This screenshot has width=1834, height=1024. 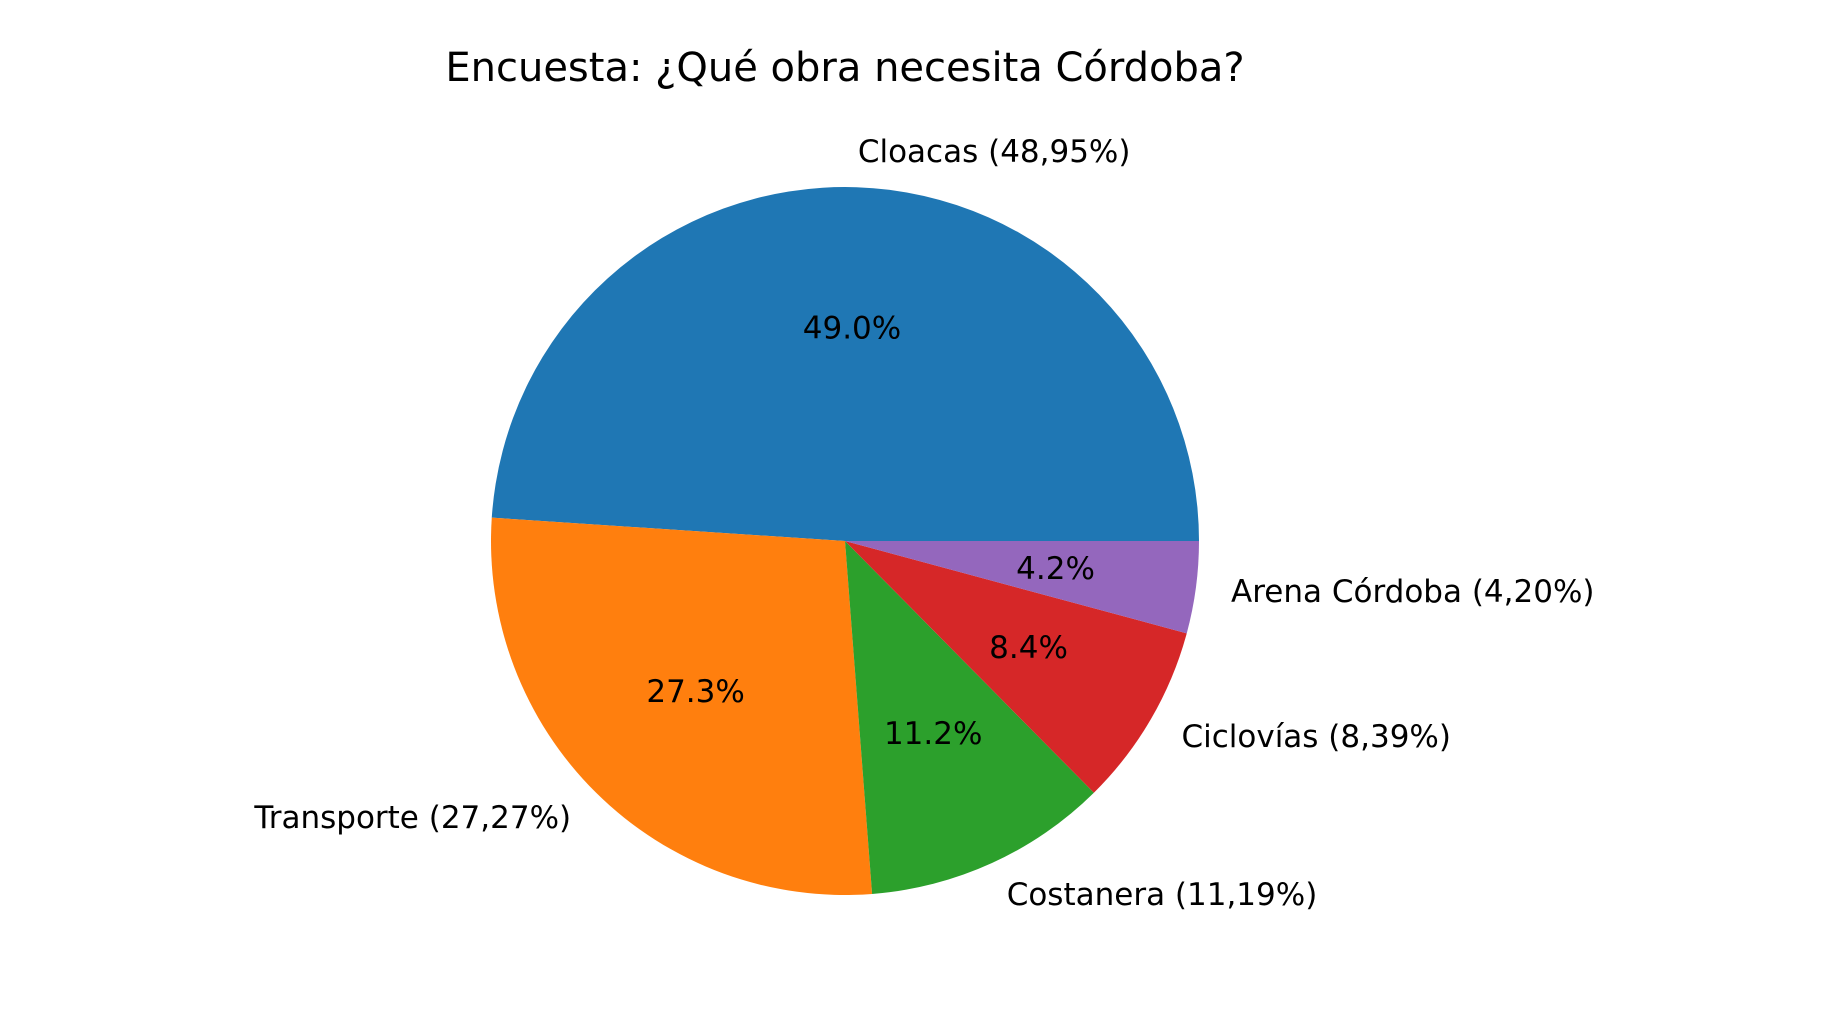 What do you see at coordinates (412, 818) in the screenshot?
I see `slice-category-label-1: Transporte (27,27%)` at bounding box center [412, 818].